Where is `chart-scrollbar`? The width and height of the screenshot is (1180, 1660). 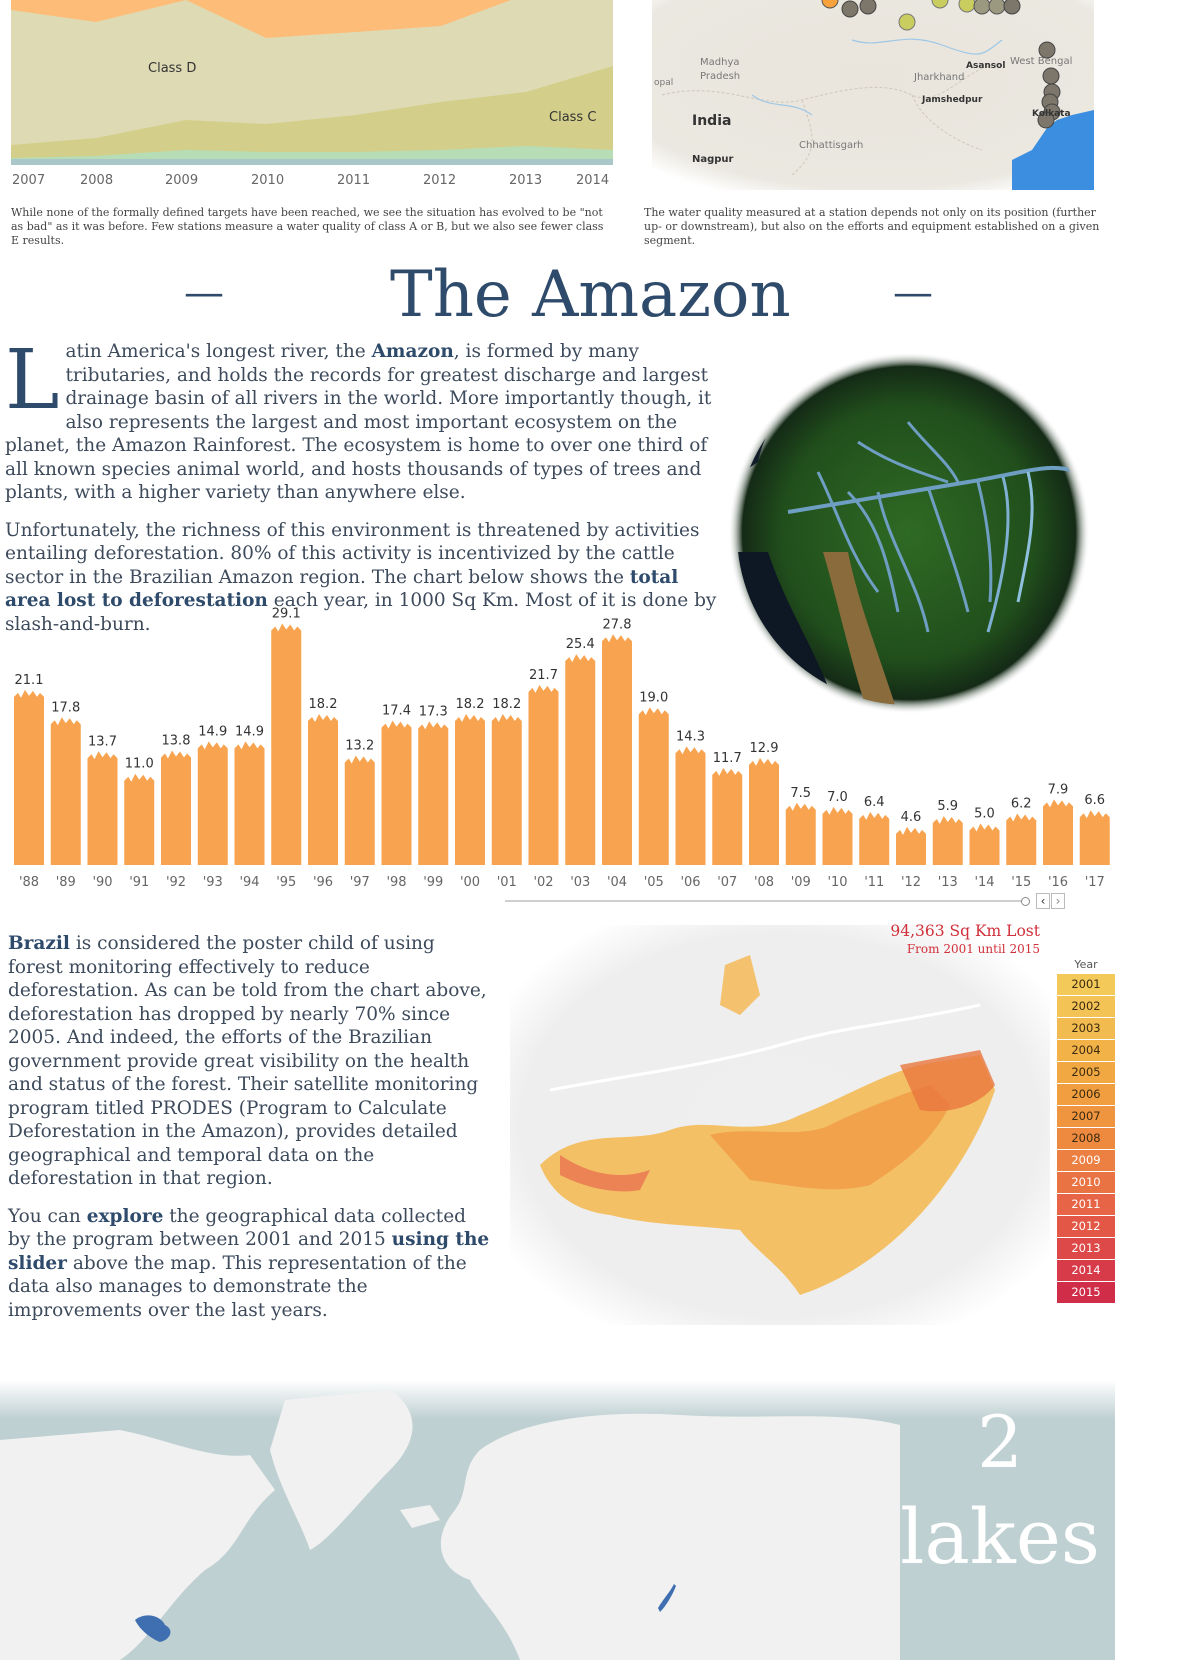 chart-scrollbar is located at coordinates (767, 901).